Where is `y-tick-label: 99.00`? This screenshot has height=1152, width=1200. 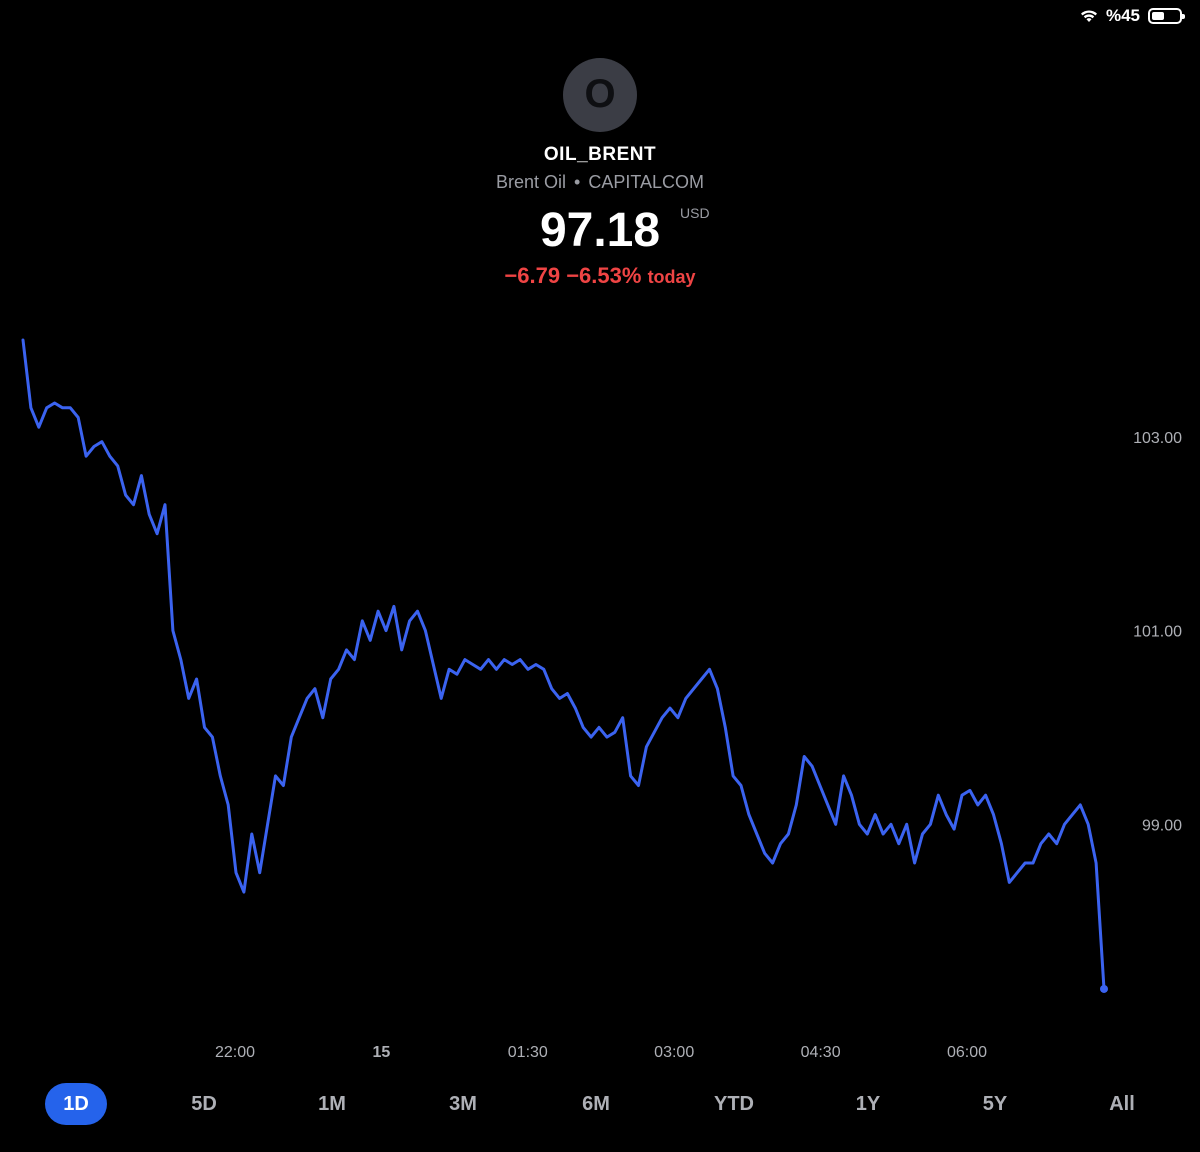
y-tick-label: 99.00 is located at coordinates (1162, 825).